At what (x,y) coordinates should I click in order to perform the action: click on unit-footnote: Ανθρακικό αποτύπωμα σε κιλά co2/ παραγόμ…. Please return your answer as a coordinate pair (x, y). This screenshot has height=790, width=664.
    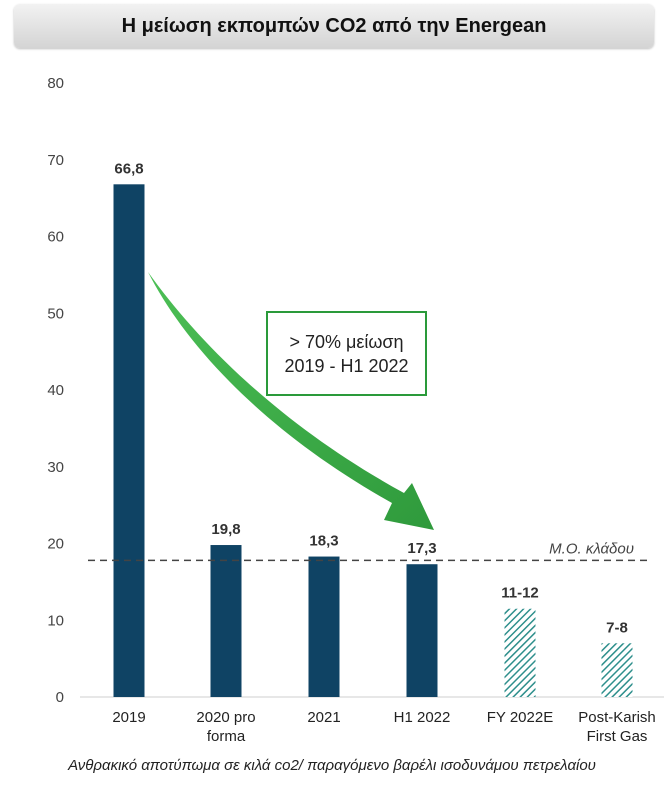
    Looking at the image, I should click on (332, 765).